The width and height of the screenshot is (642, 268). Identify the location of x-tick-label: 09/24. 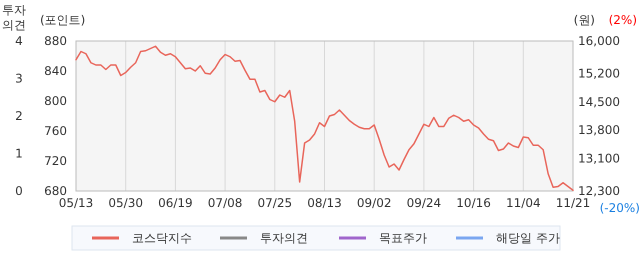
(424, 203).